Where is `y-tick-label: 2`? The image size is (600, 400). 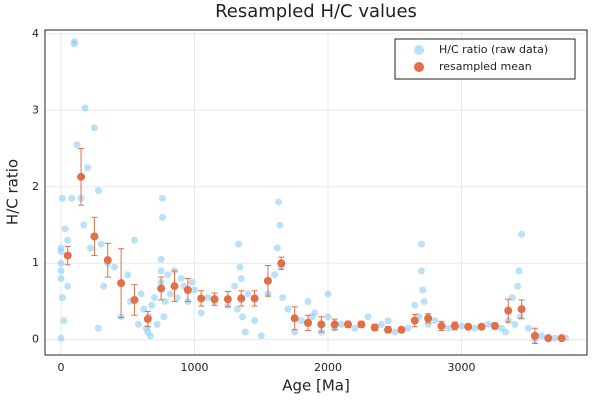 y-tick-label: 2 is located at coordinates (35, 186).